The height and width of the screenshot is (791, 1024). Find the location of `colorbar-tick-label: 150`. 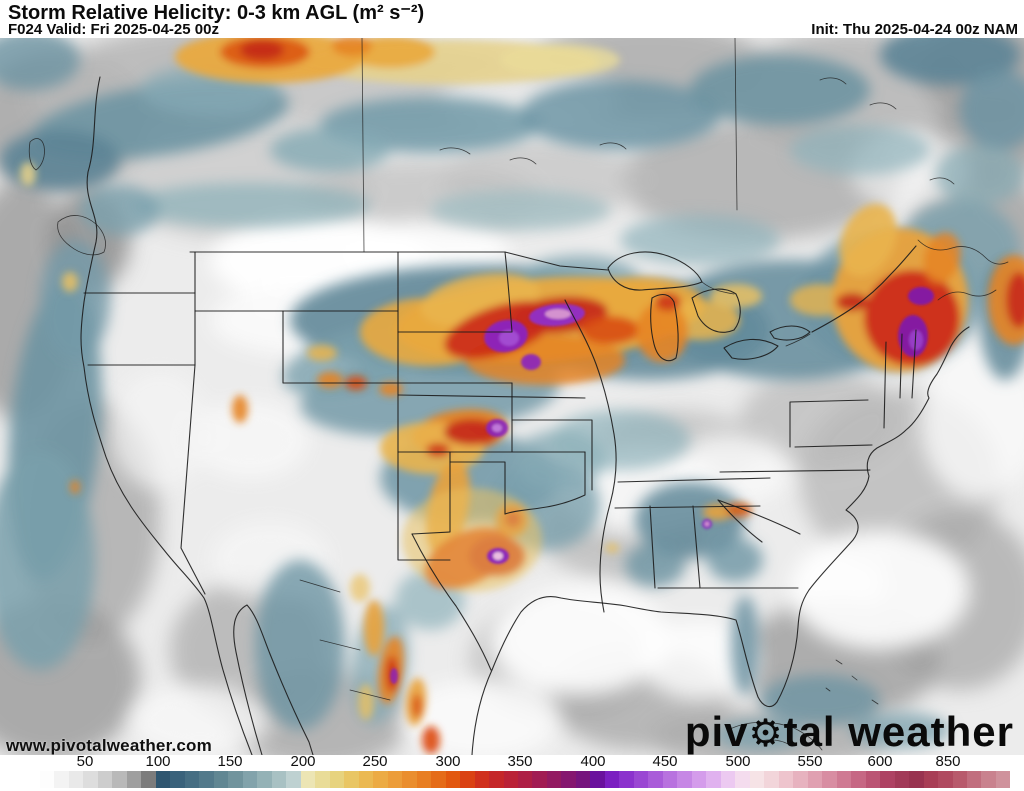

colorbar-tick-label: 150 is located at coordinates (230, 761).